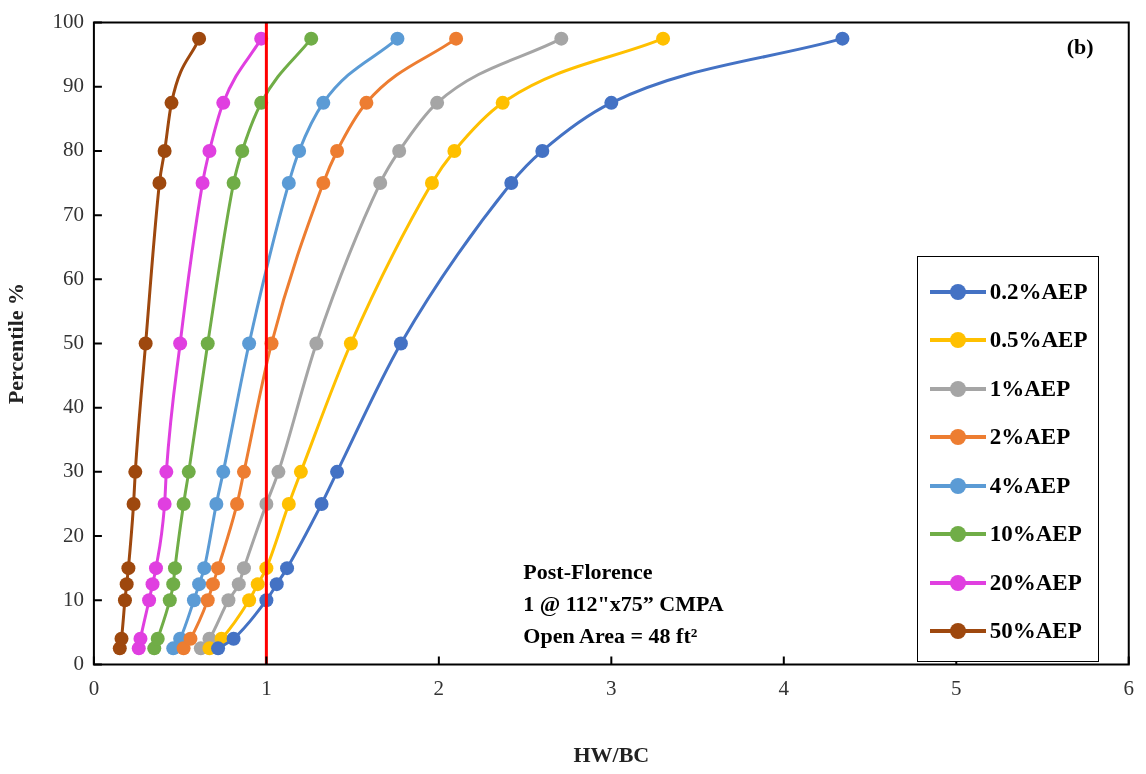  I want to click on y-tick-label: 70, so click(73, 213).